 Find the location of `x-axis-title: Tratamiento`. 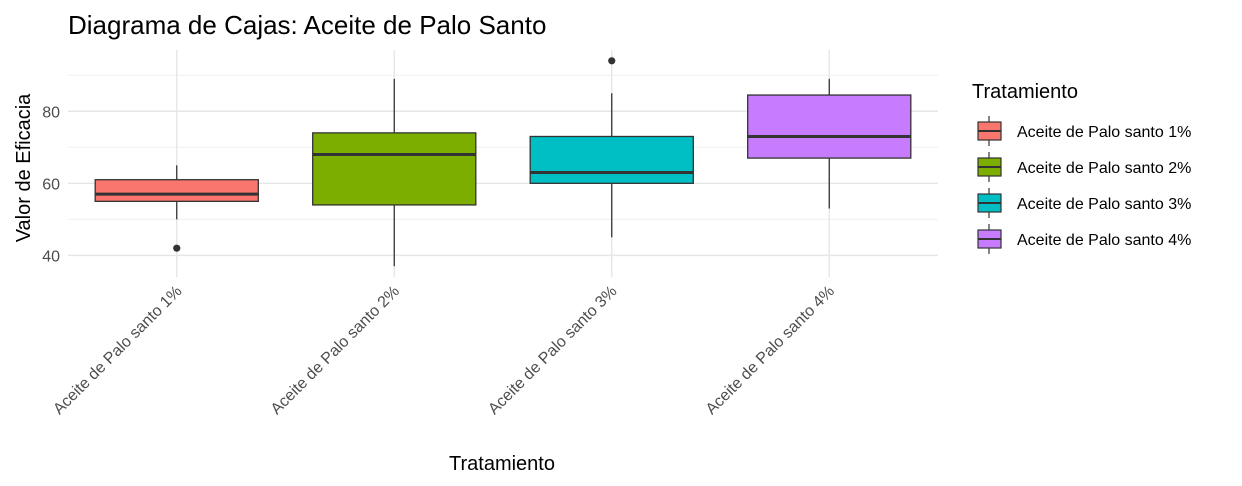

x-axis-title: Tratamiento is located at coordinates (502, 464).